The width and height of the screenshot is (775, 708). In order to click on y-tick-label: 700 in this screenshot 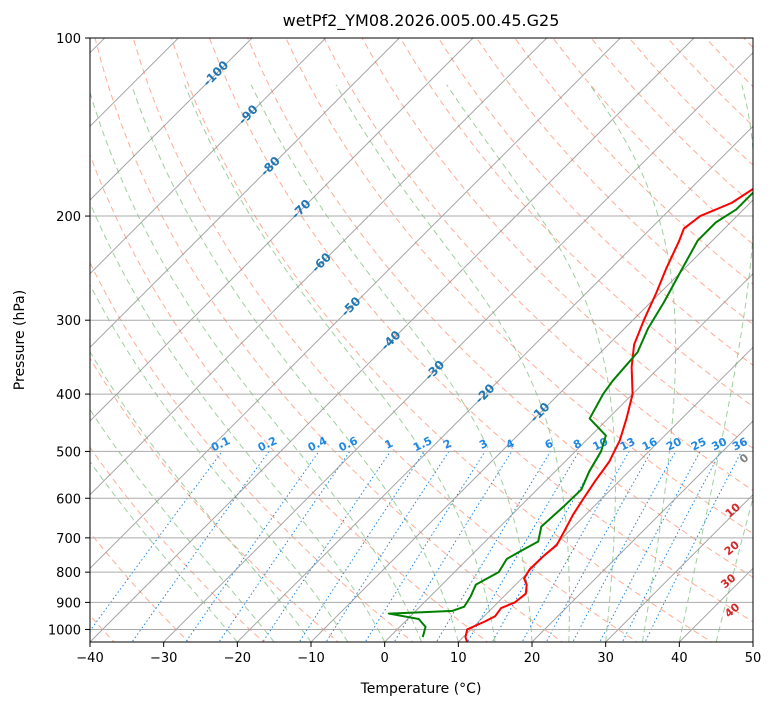, I will do `click(68, 539)`.